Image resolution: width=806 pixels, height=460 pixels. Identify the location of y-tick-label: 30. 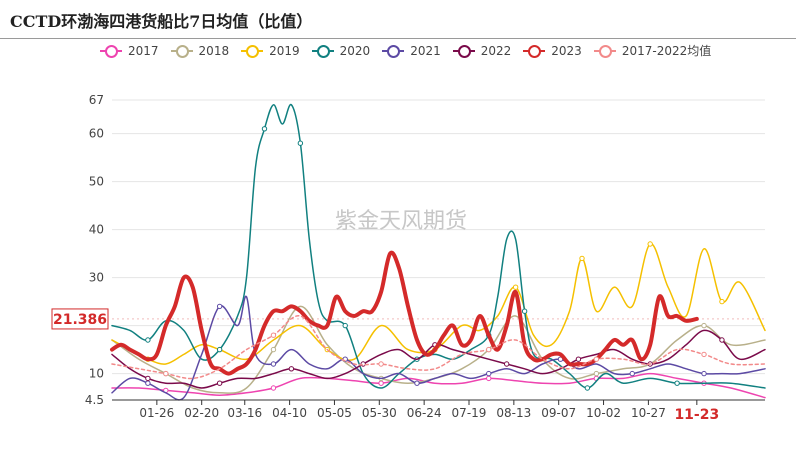
(96, 278).